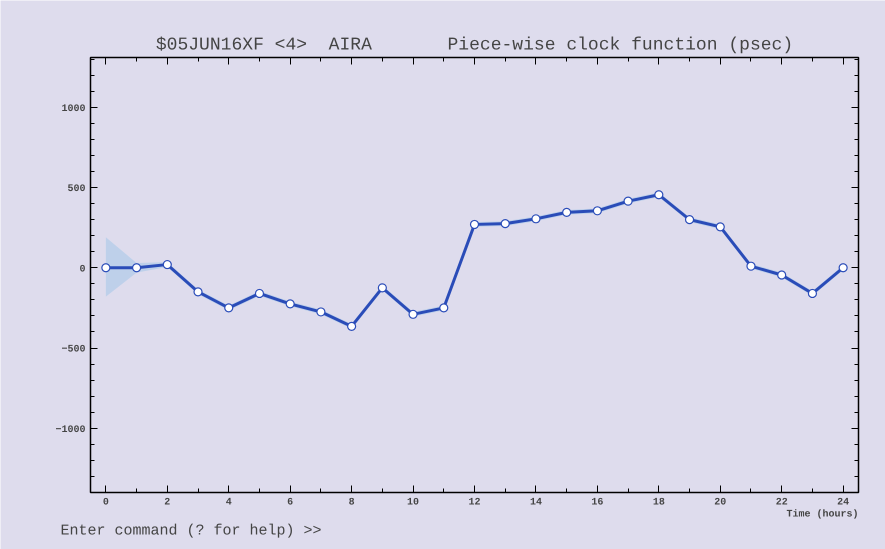  Describe the element at coordinates (475, 46) in the screenshot. I see `chart-title: $05JUN16XF <4> AIRA Piece-wise clock function (psec)` at that location.